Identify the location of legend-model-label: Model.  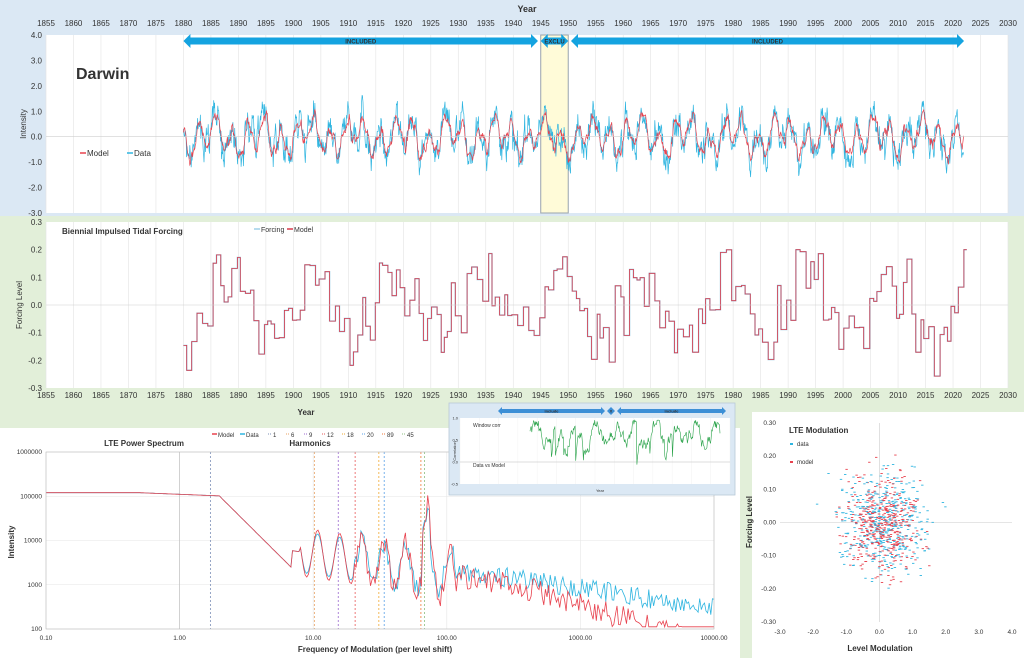
(98, 153).